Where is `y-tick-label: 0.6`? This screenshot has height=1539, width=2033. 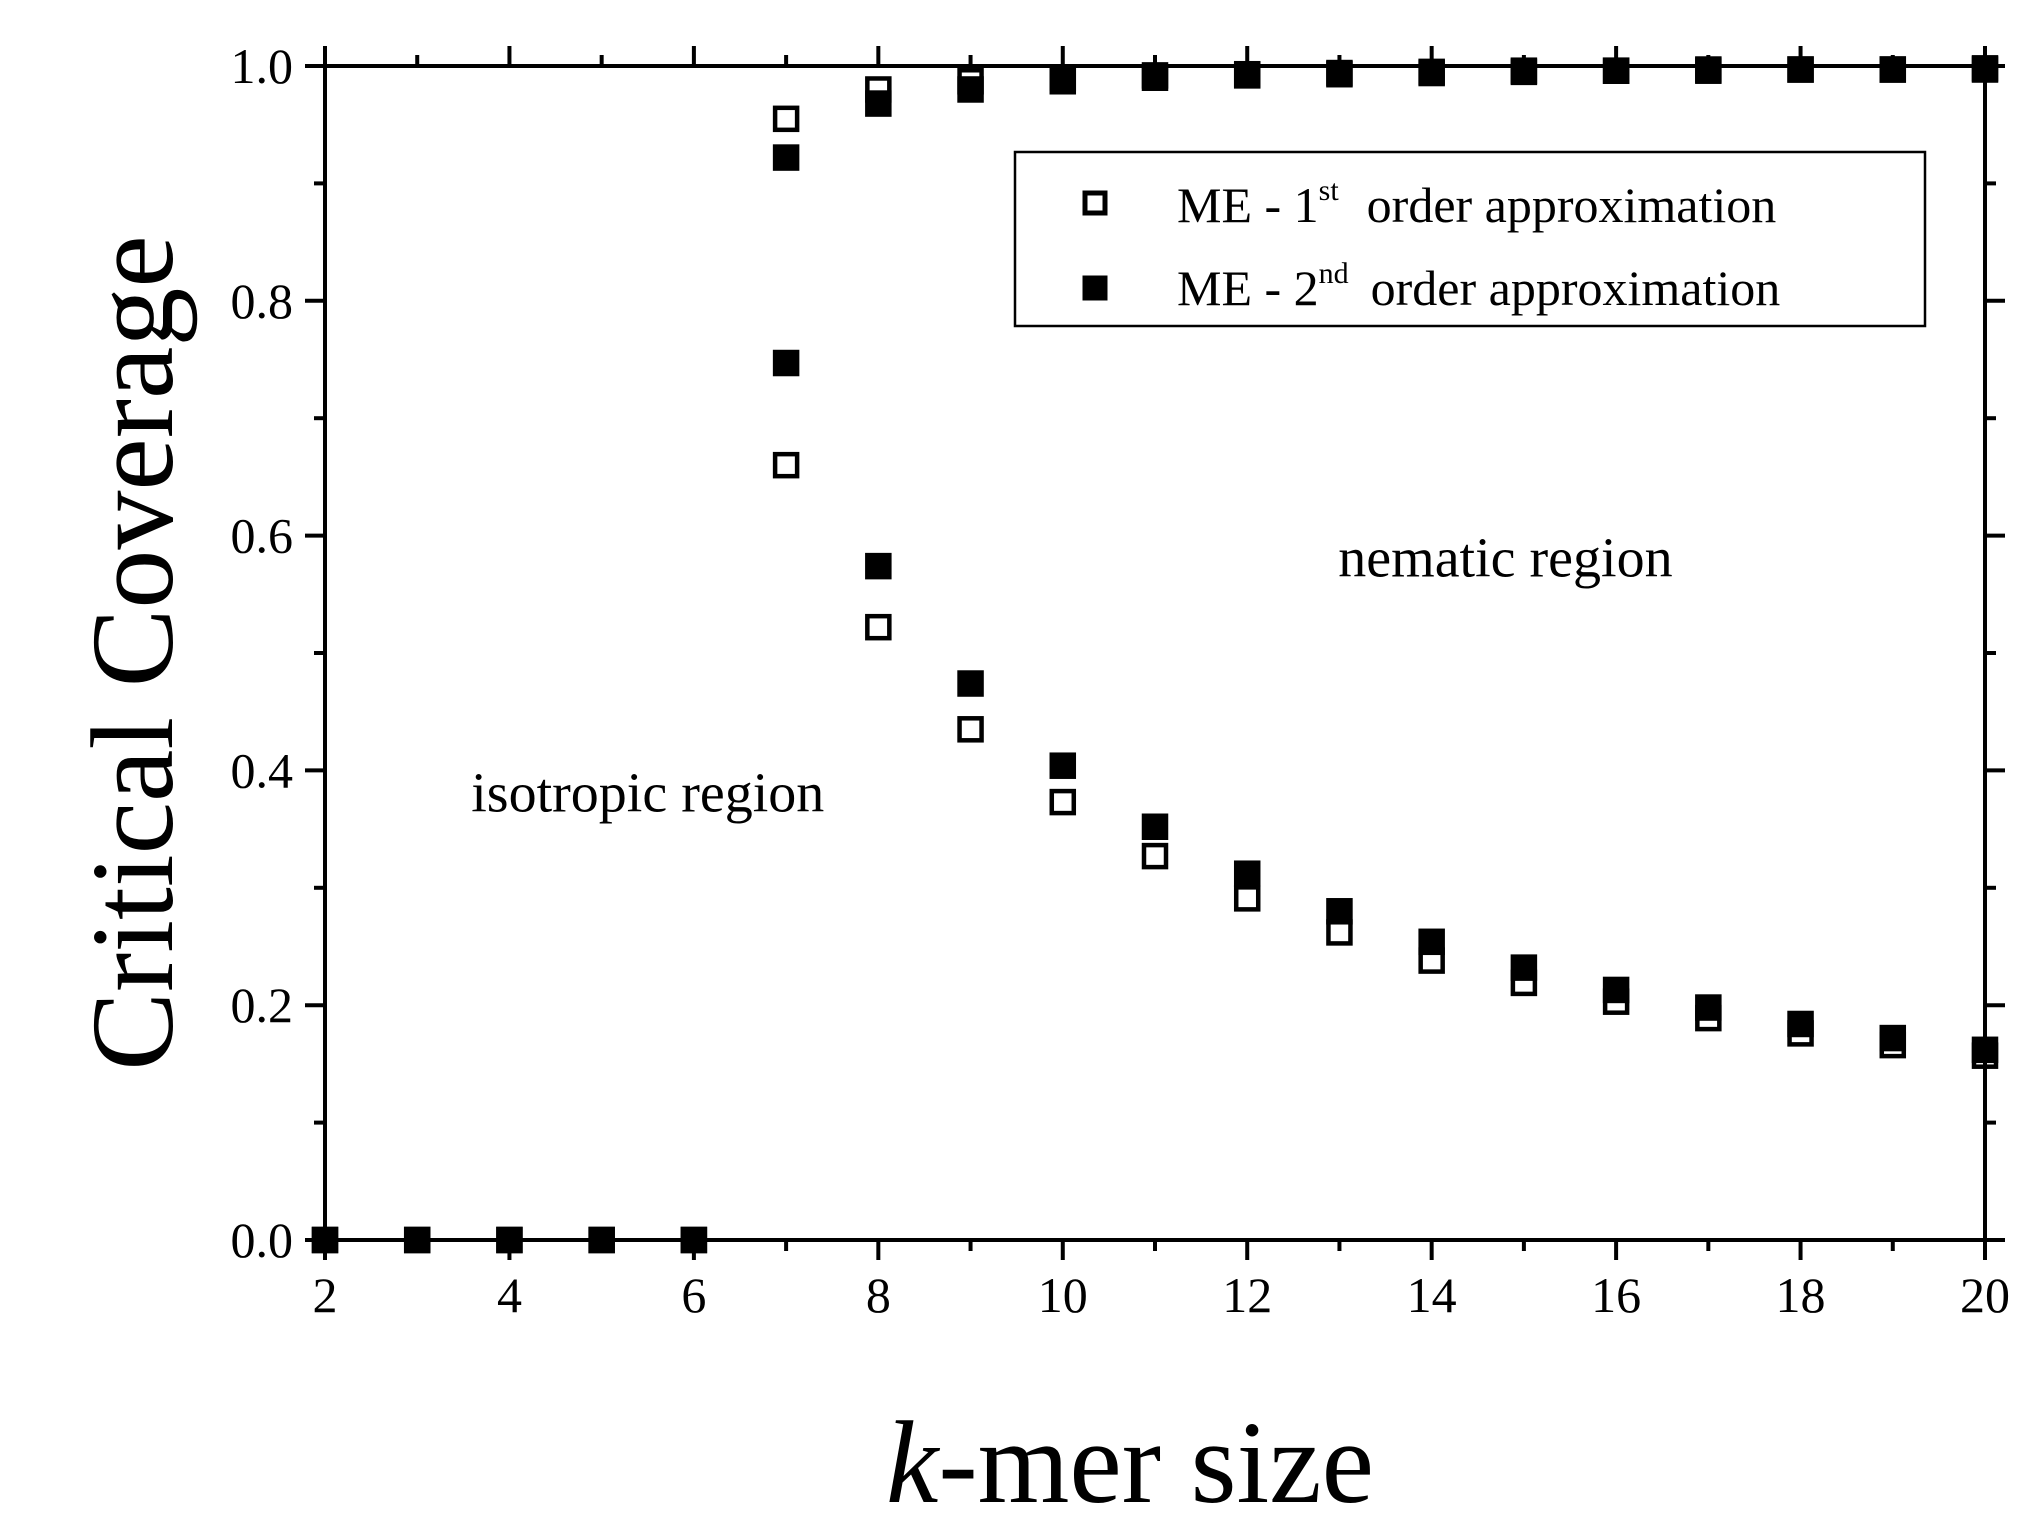 y-tick-label: 0.6 is located at coordinates (262, 536).